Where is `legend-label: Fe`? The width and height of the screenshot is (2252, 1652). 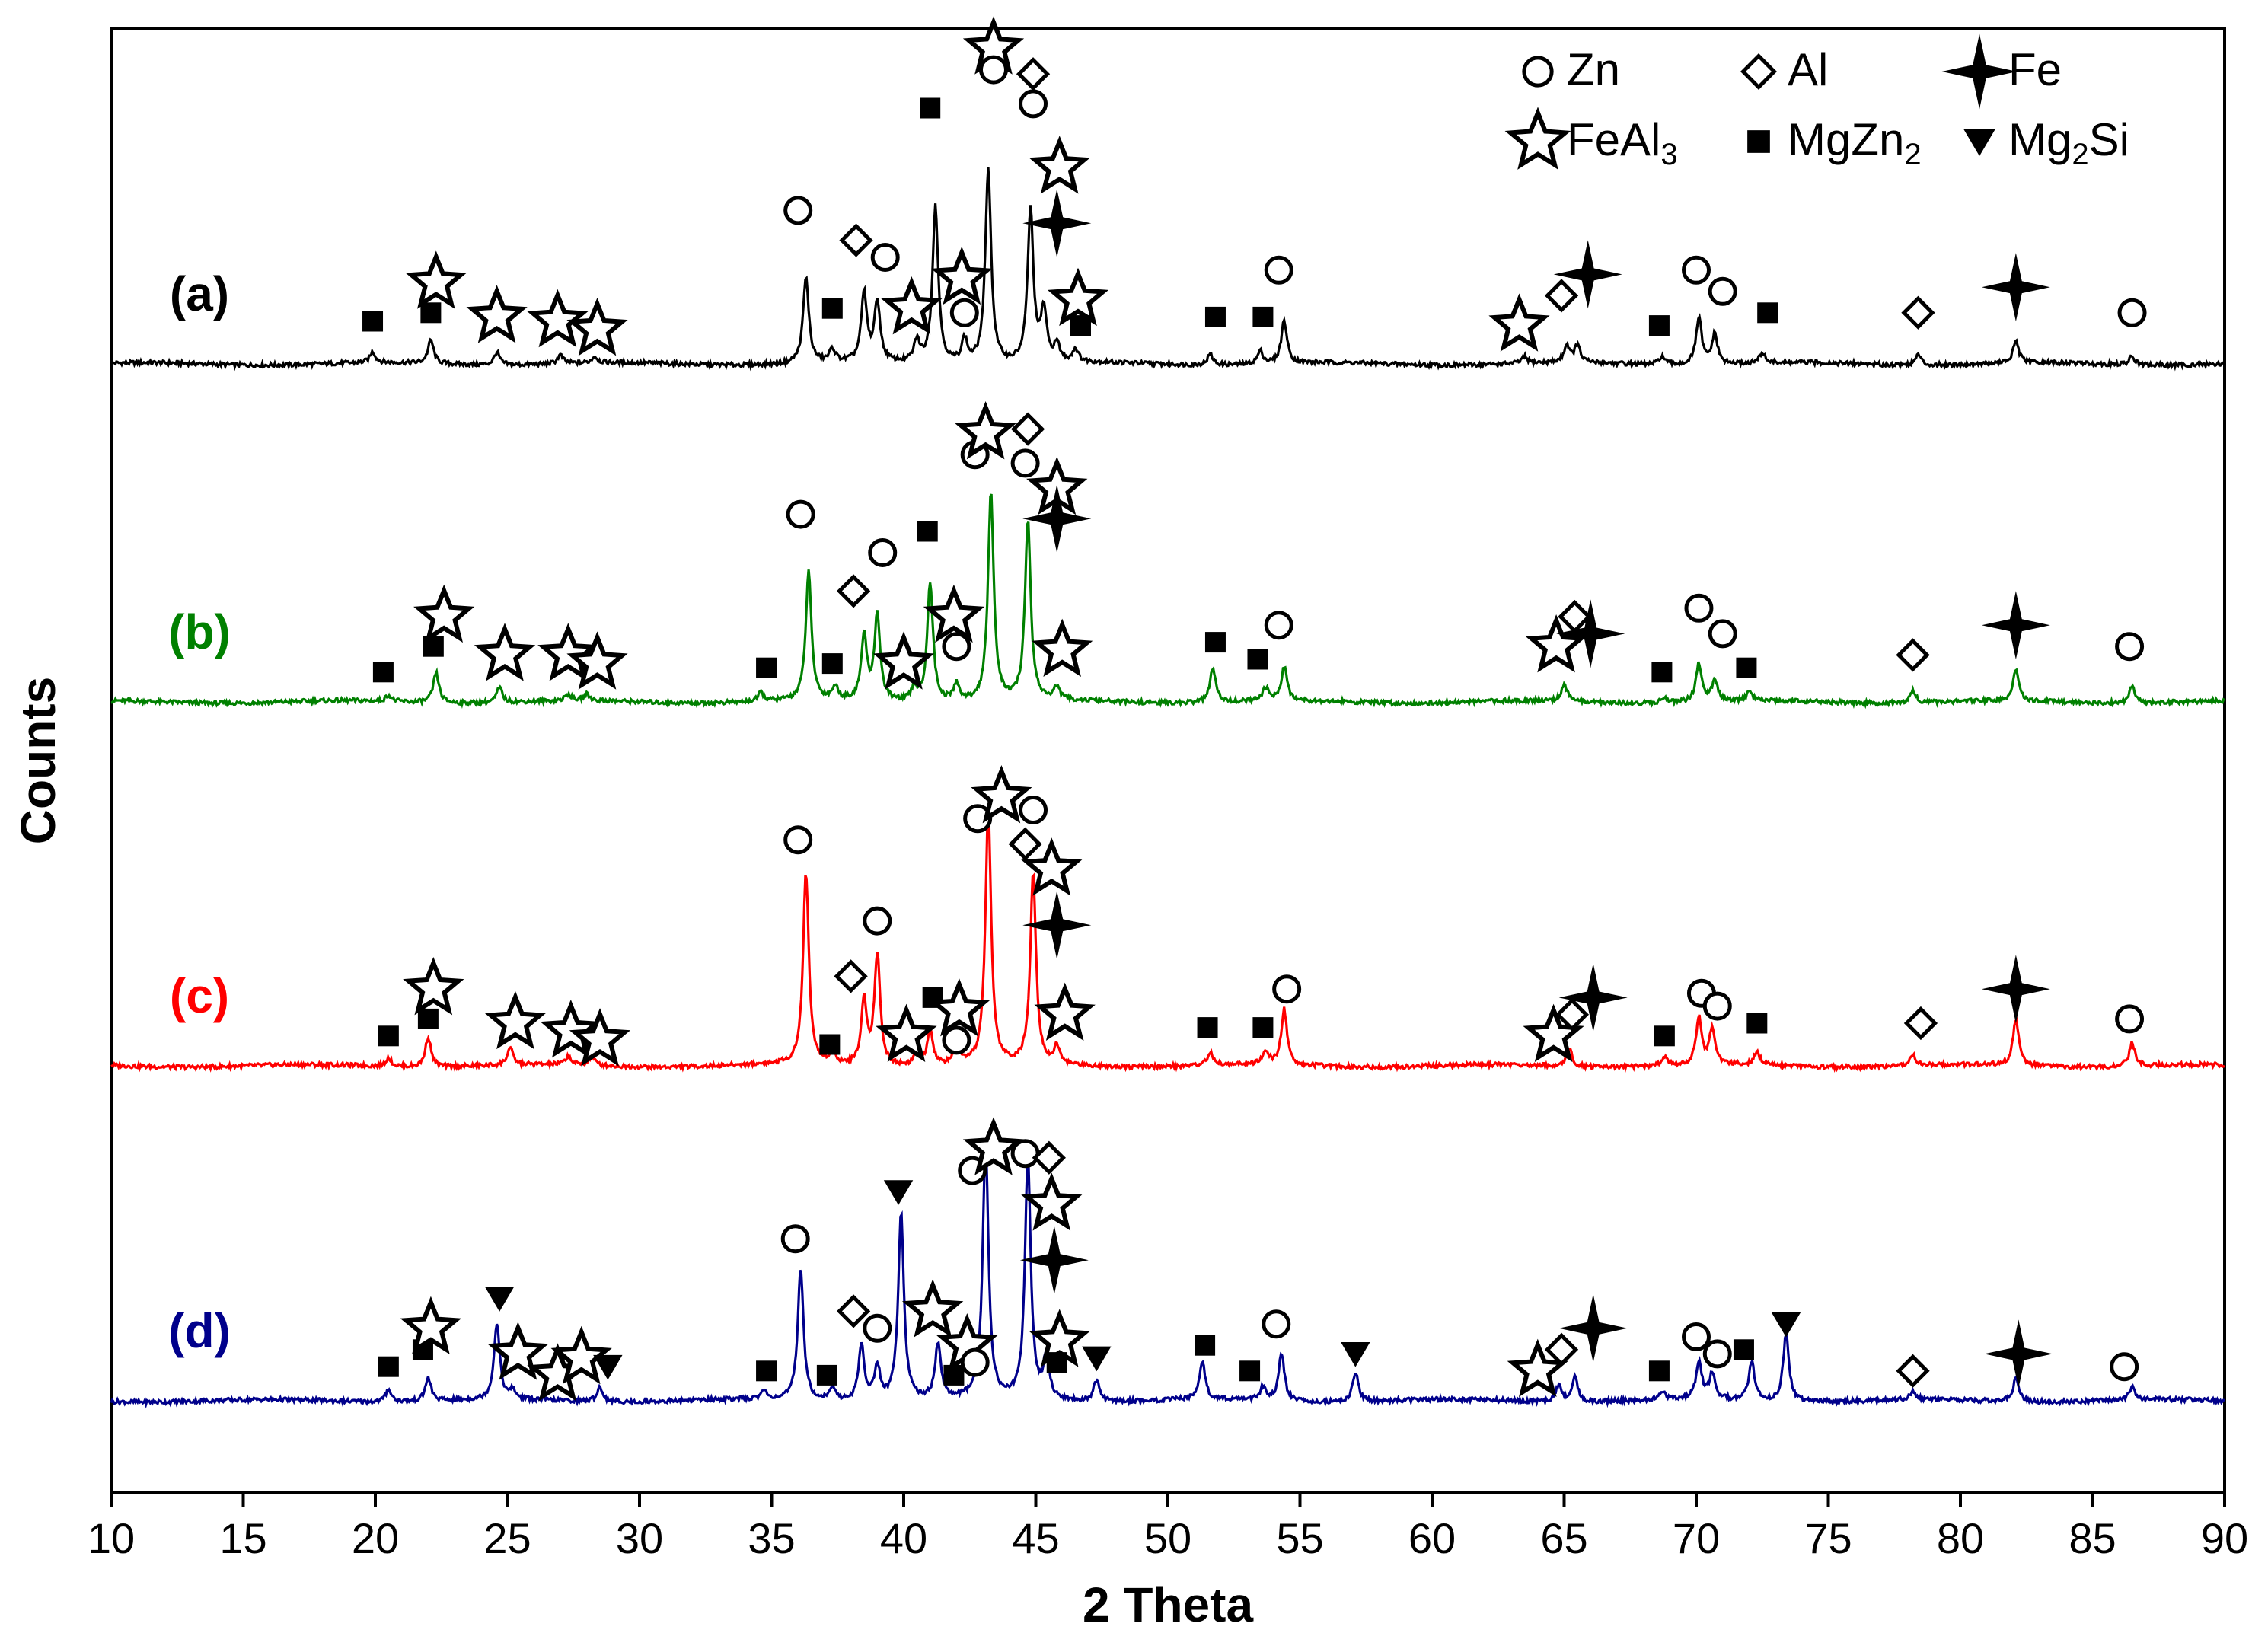 legend-label: Fe is located at coordinates (2035, 69).